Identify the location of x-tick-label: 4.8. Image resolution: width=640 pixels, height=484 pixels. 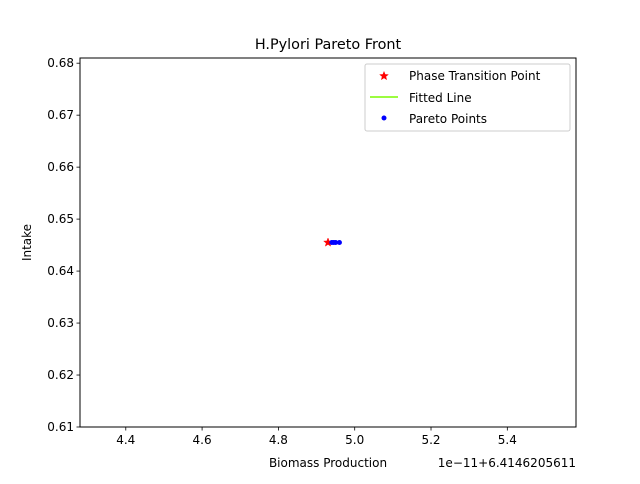
(278, 440).